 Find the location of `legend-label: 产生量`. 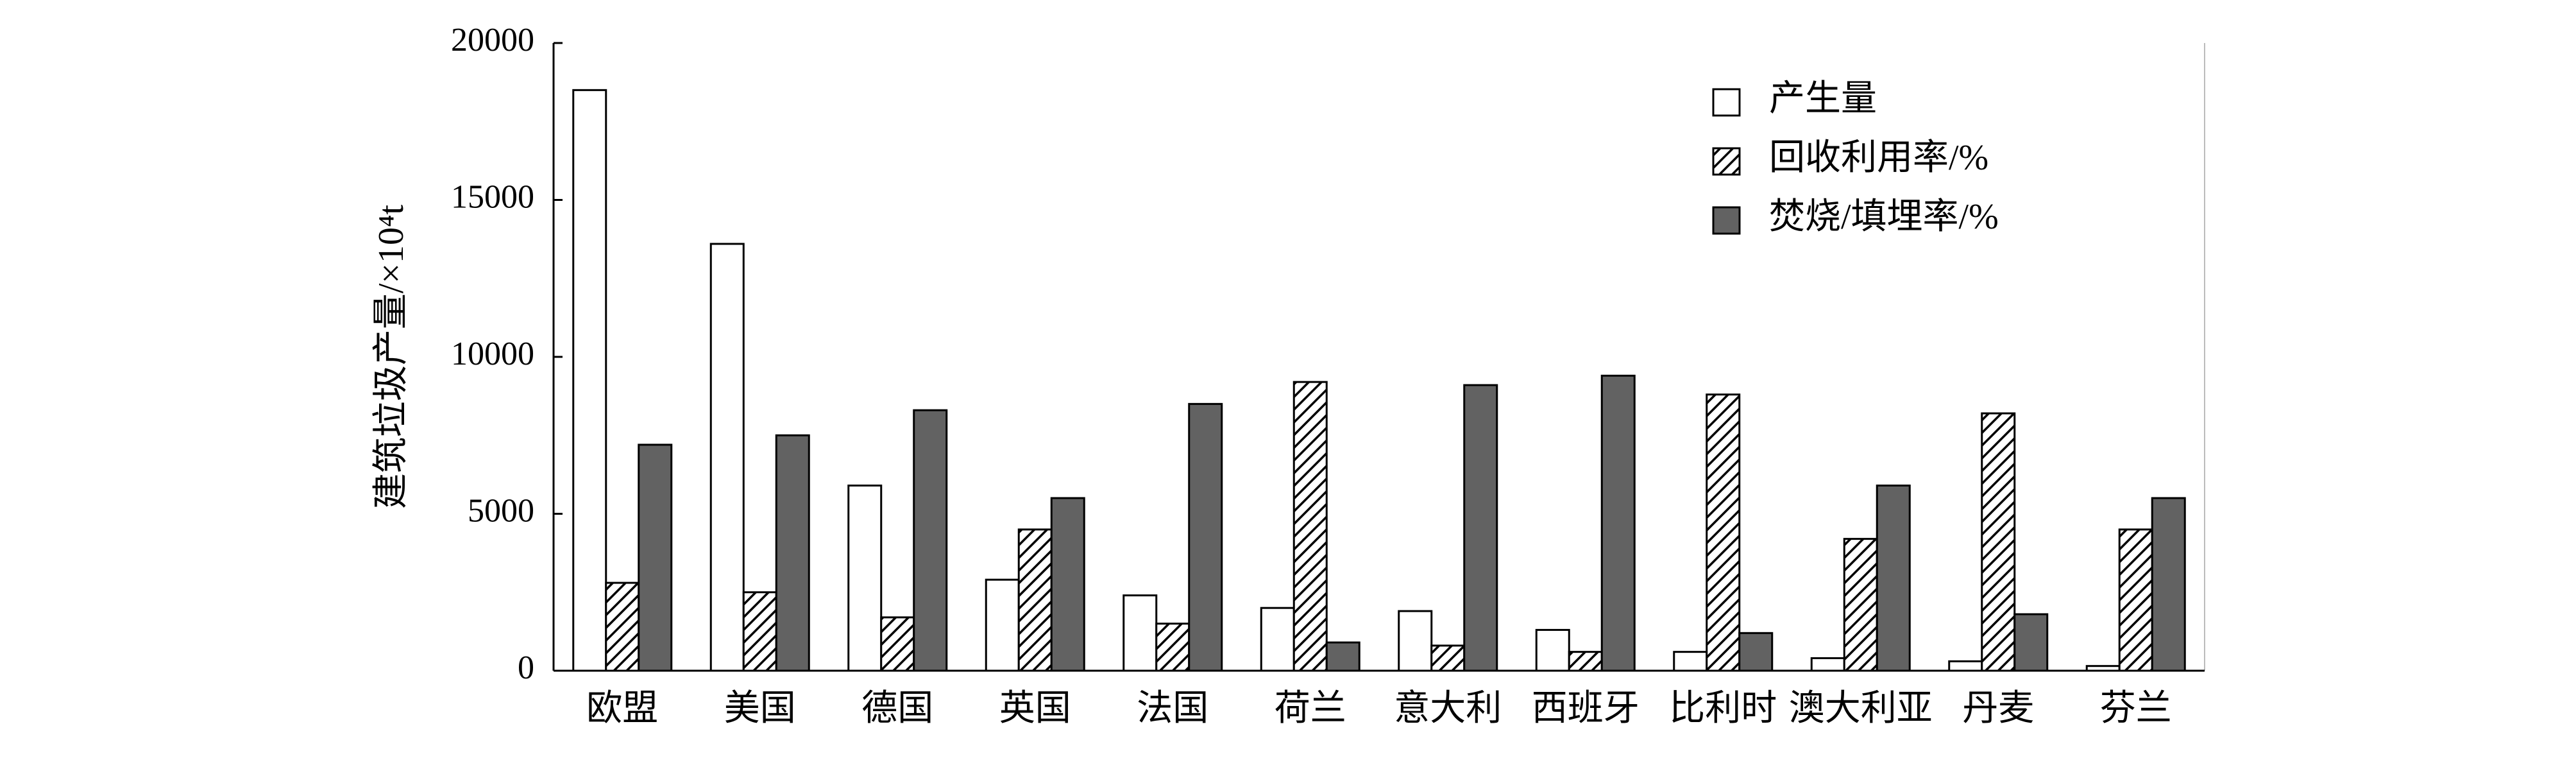

legend-label: 产生量 is located at coordinates (1823, 99).